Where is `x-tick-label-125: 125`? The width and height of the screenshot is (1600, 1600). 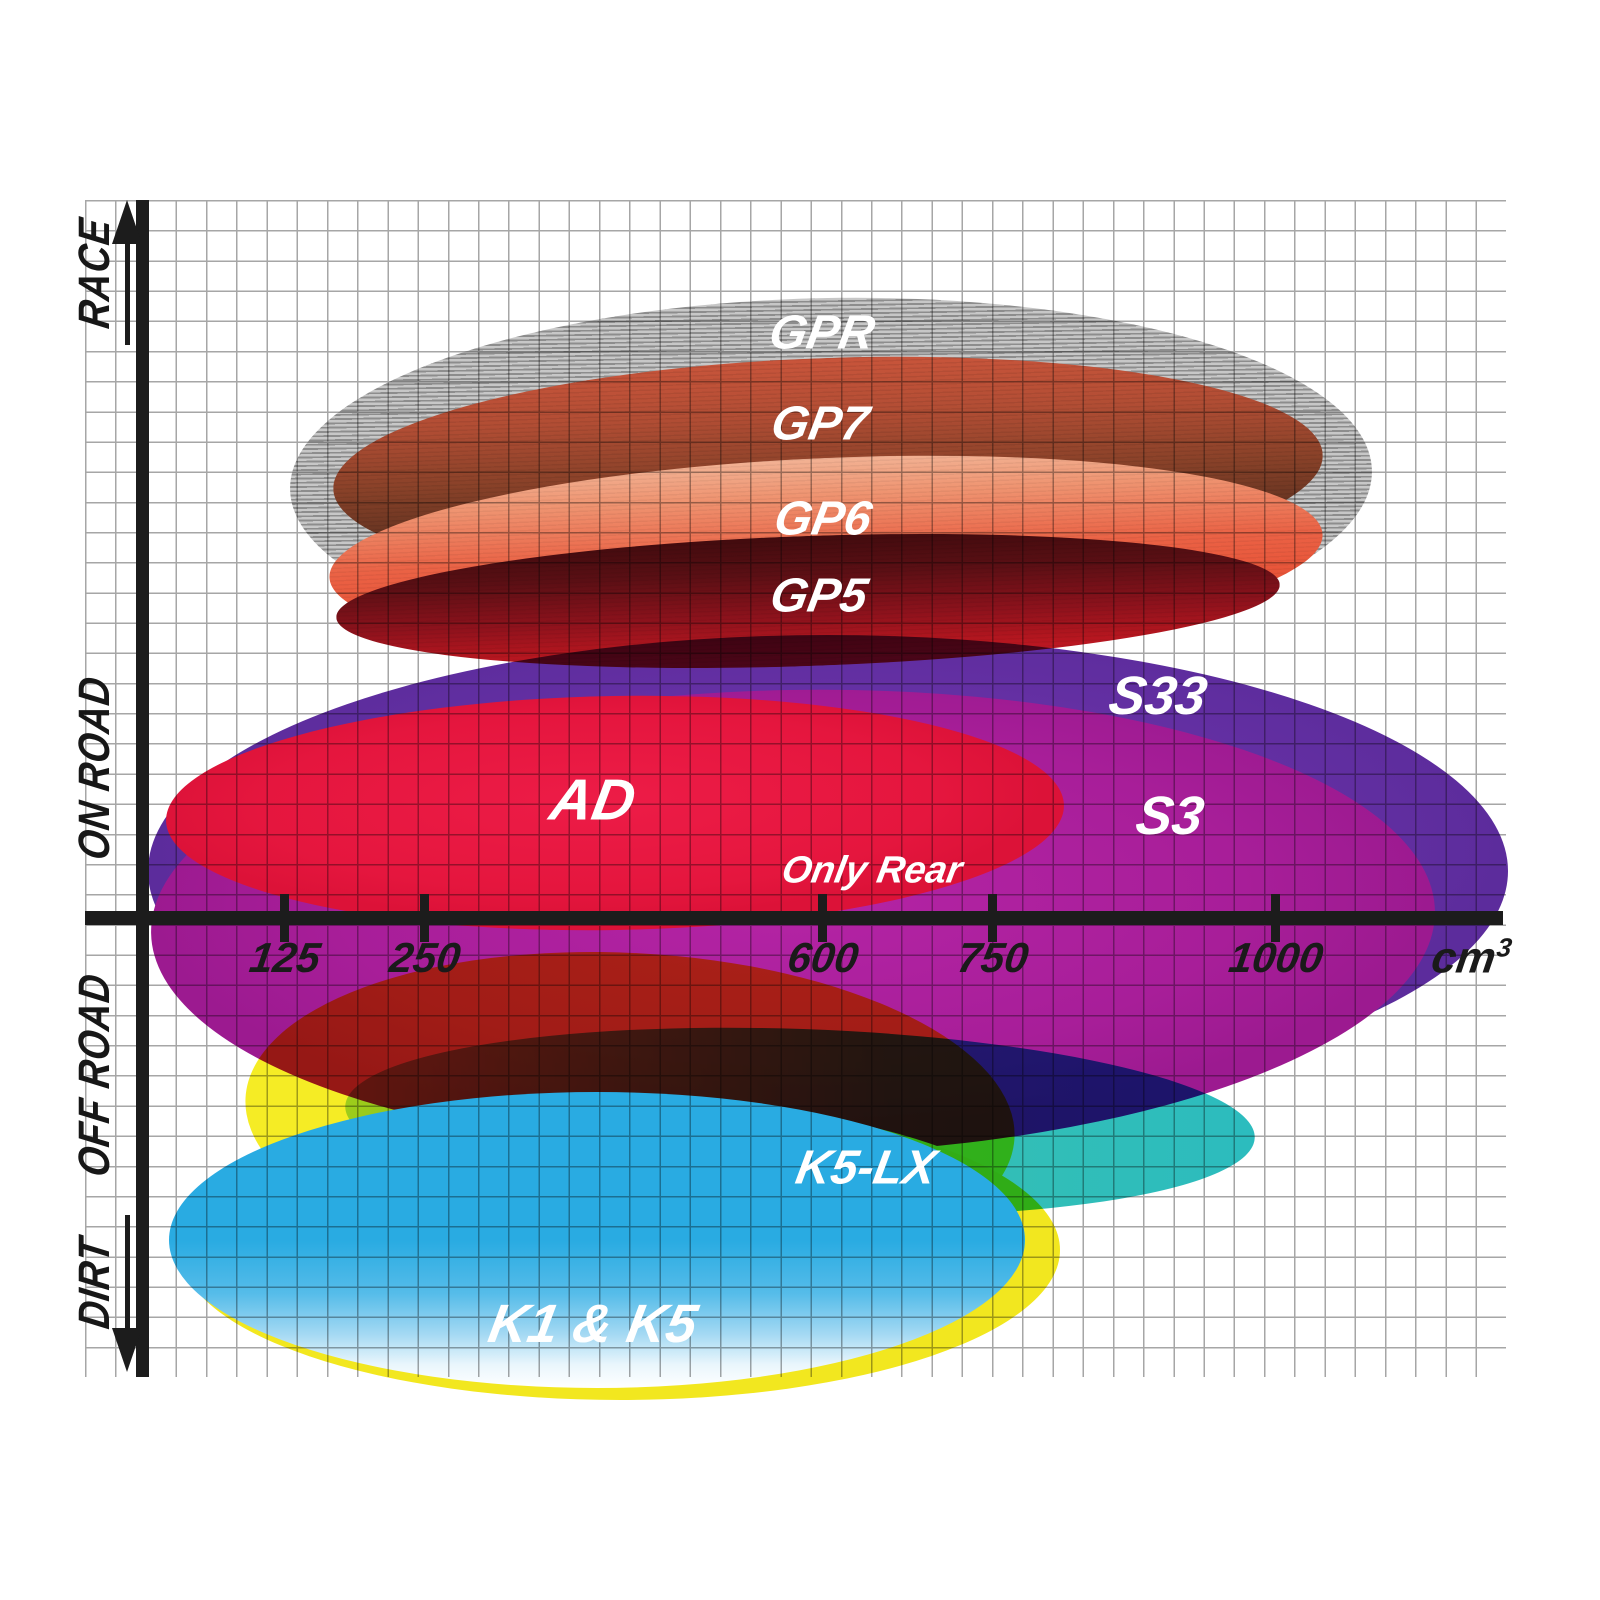
x-tick-label-125: 125 is located at coordinates (285, 957).